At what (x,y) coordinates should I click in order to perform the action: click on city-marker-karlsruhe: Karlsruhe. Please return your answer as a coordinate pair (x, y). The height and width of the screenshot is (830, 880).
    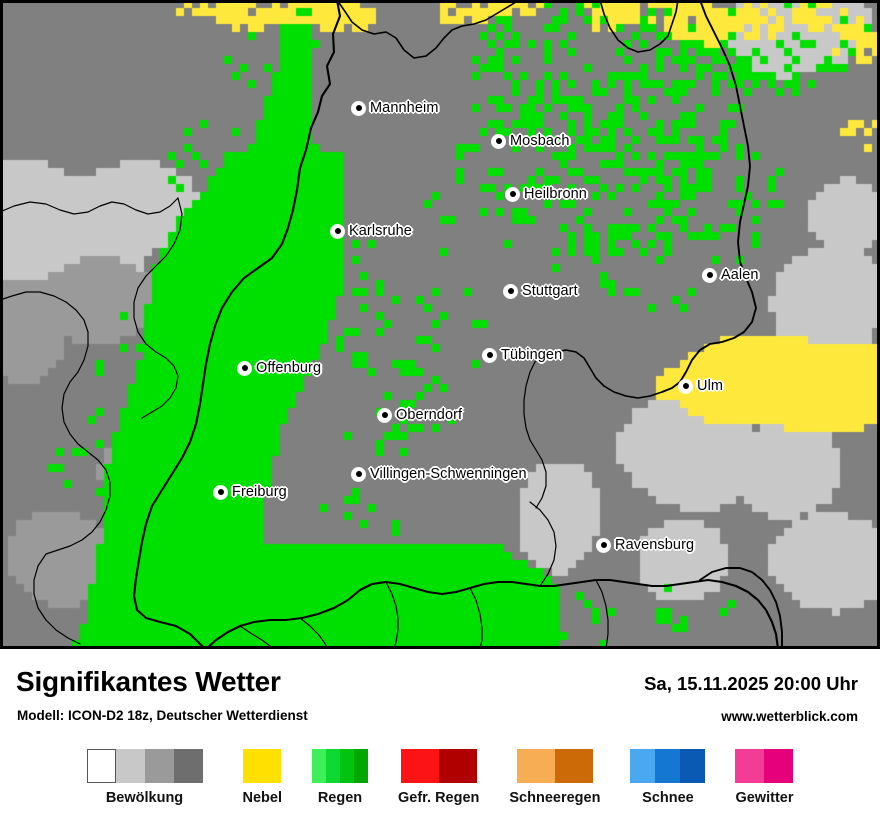
    Looking at the image, I should click on (371, 231).